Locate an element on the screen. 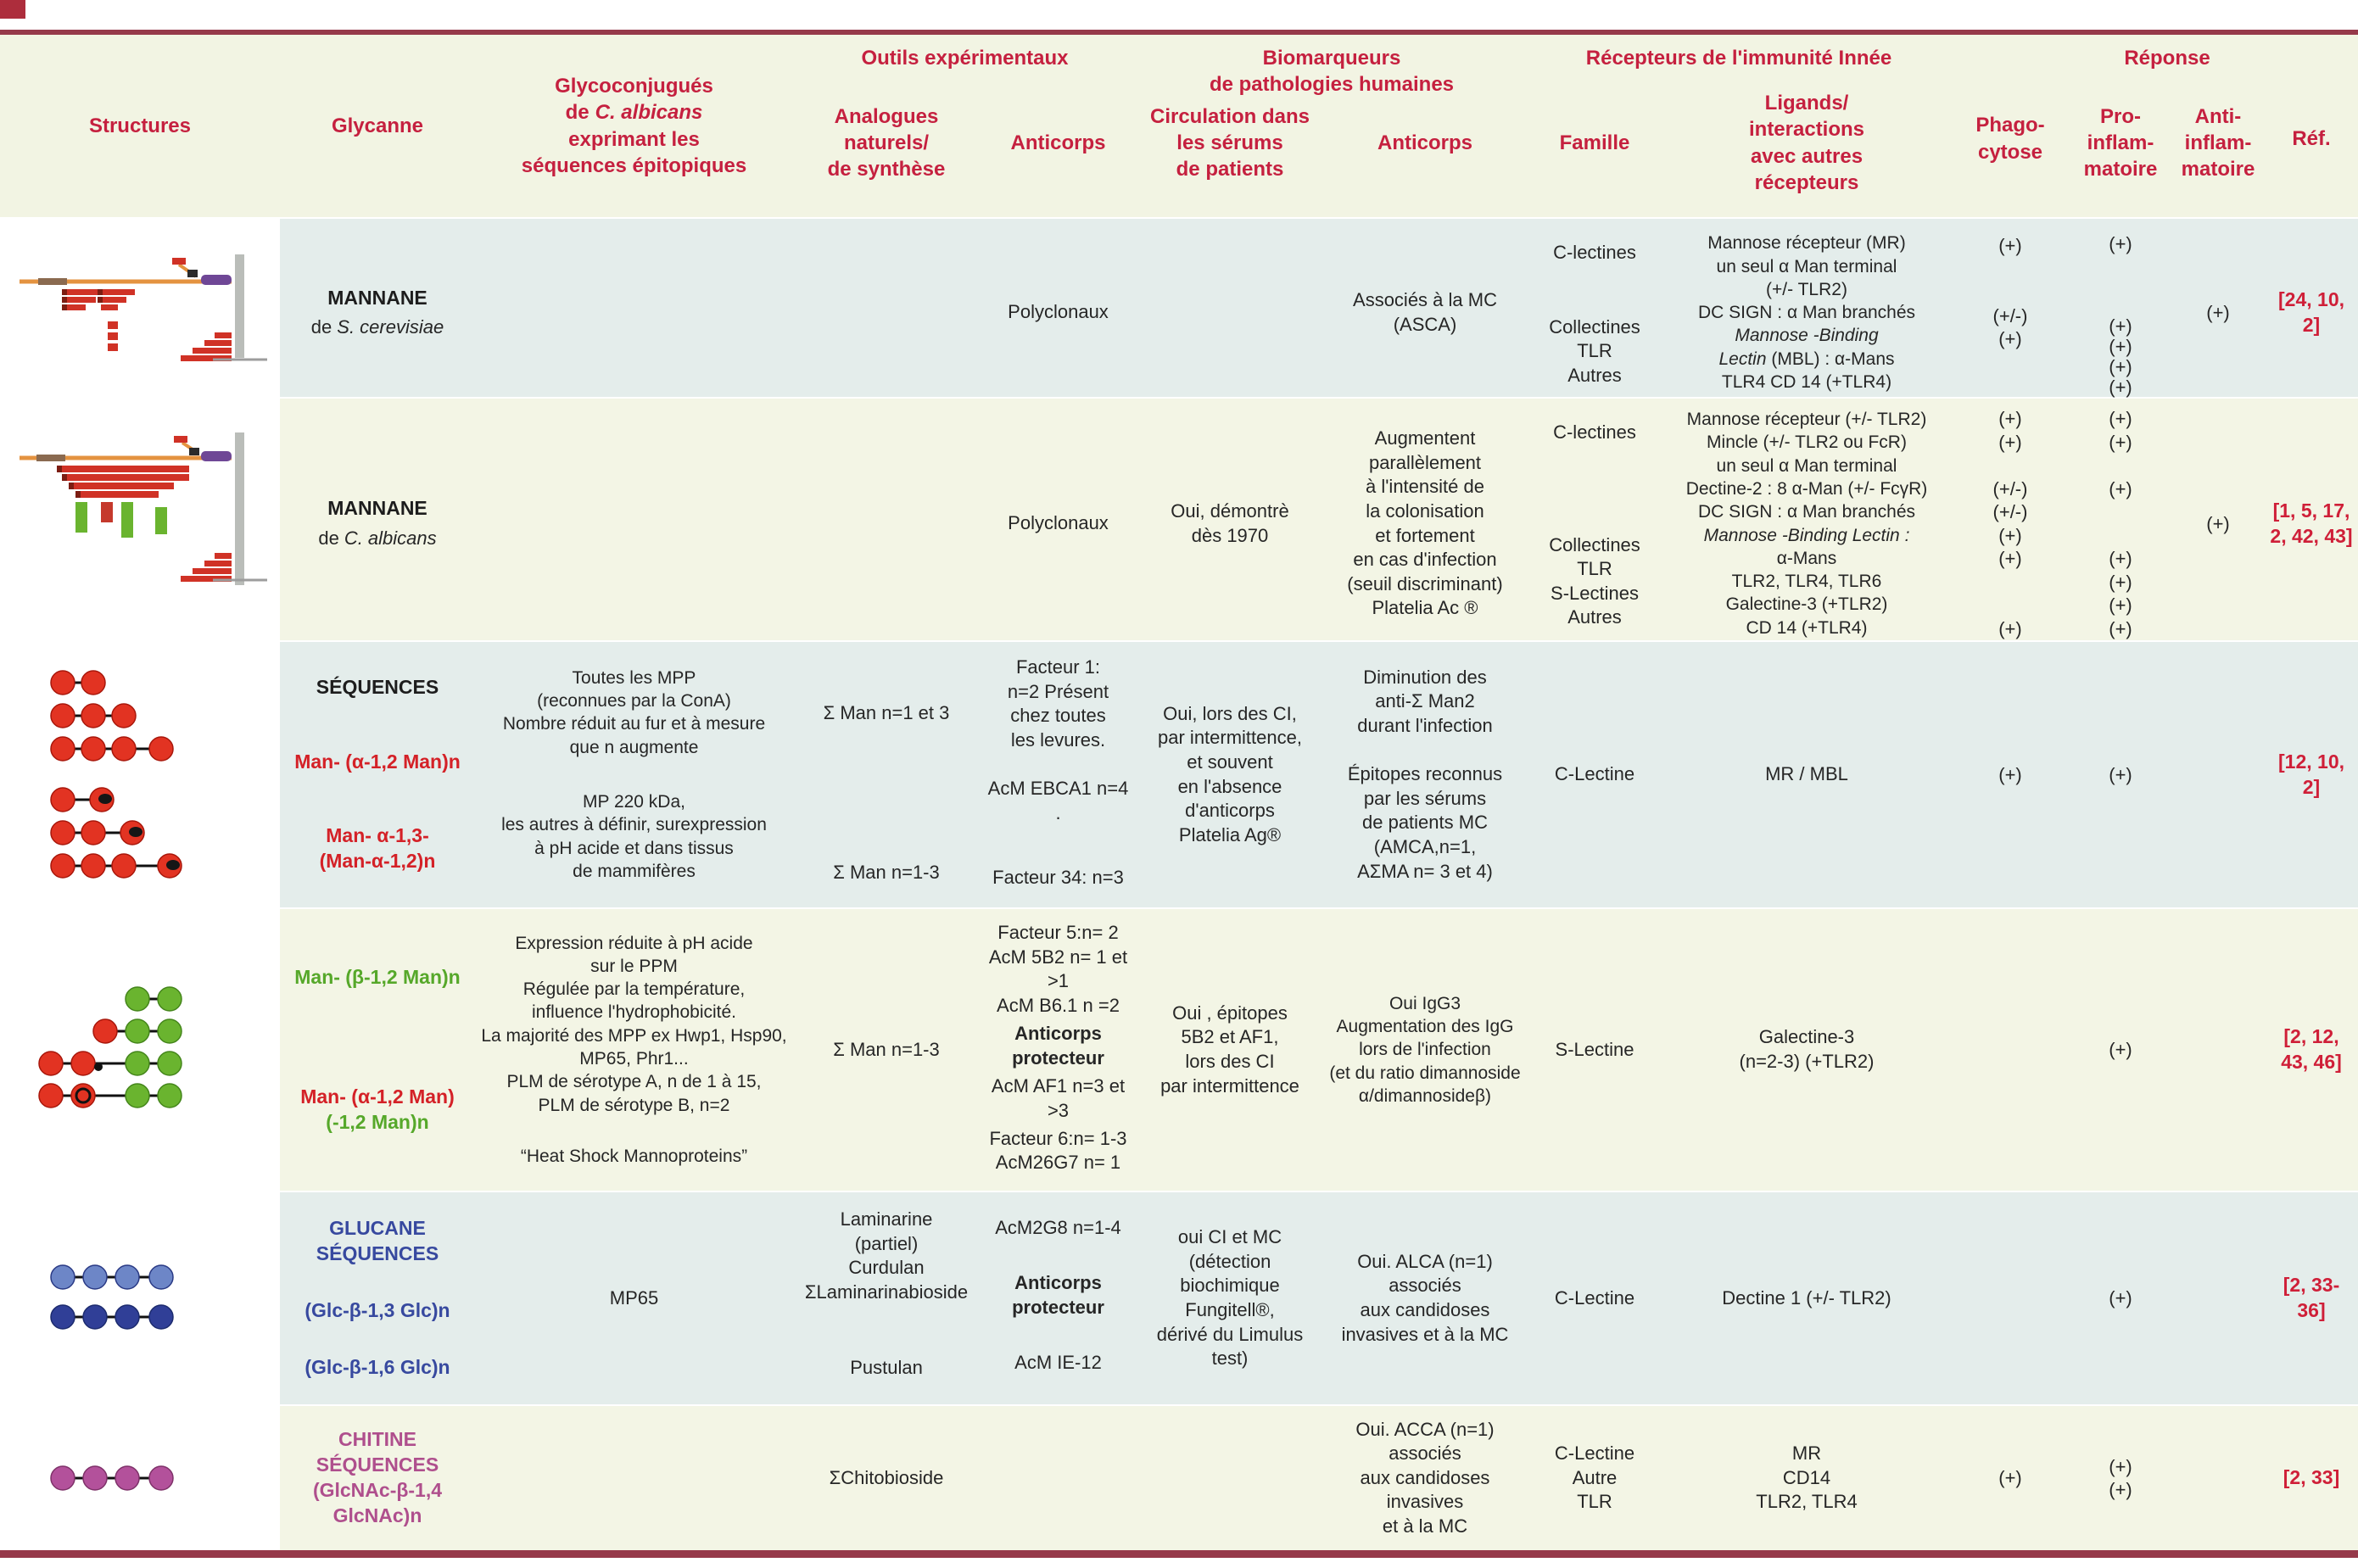 This screenshot has height=1568, width=2358. glycan-name-glc-b13: (Glc-β-1,3 Glc)n is located at coordinates (377, 1310).